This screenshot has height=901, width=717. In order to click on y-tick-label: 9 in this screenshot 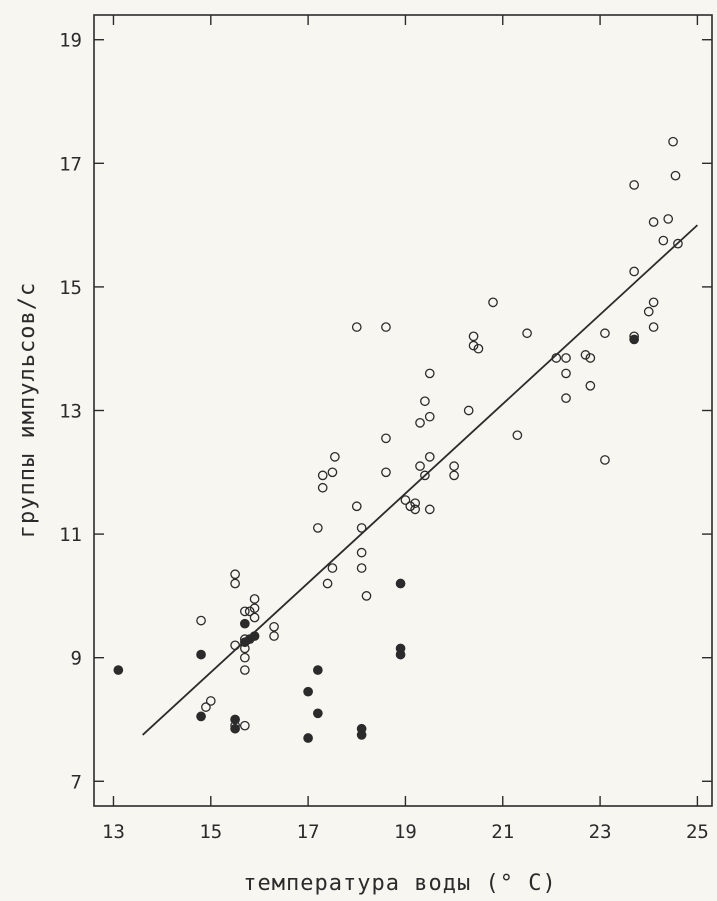, I will do `click(76, 659)`.